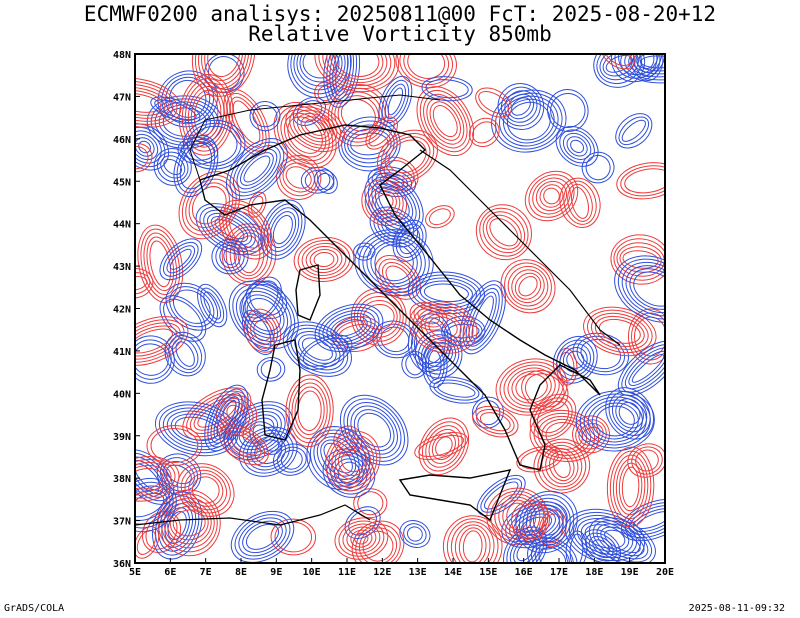 The height and width of the screenshot is (618, 800). Describe the element at coordinates (559, 572) in the screenshot. I see `lon-tick-label: 17E` at that location.